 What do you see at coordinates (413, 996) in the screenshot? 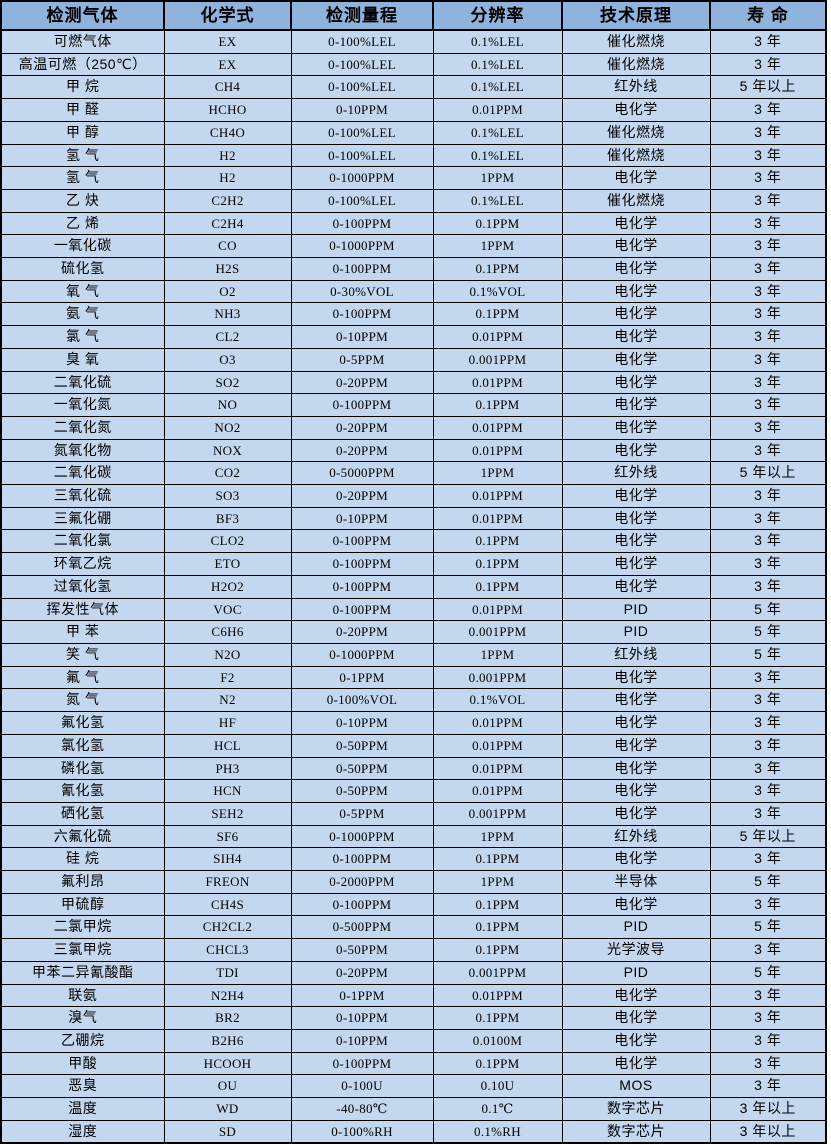
I see `table-row: 联氨 N2H4 0-1PPM 0.01PPM 电化学 3 年` at bounding box center [413, 996].